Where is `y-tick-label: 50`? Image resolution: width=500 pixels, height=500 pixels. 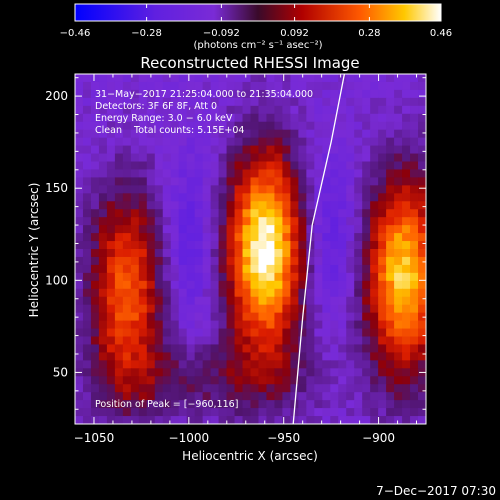
y-tick-label: 50 is located at coordinates (60, 372).